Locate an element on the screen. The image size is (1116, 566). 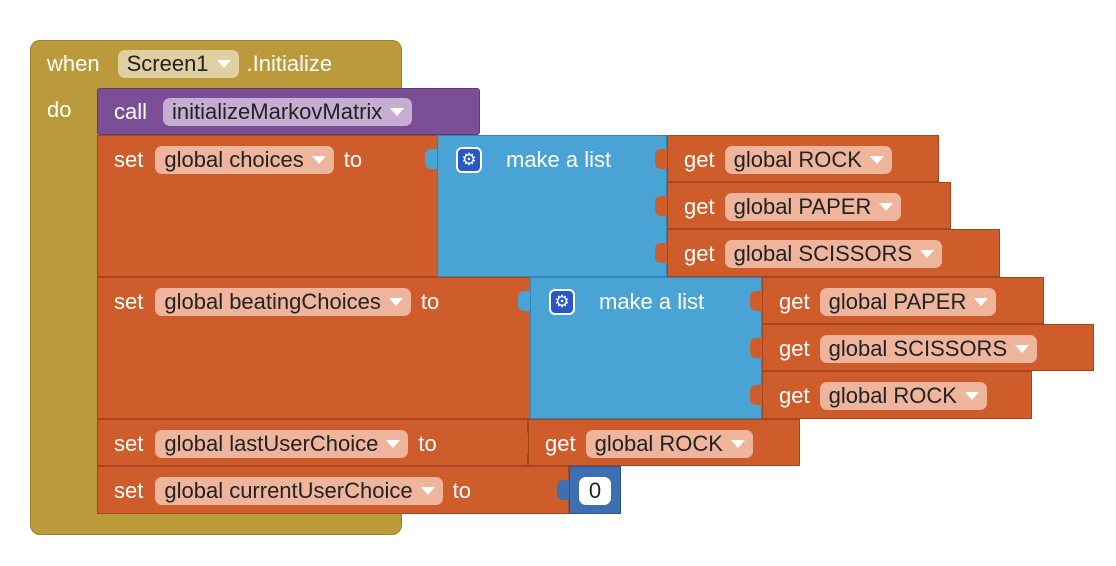
component-dropdown-label: Screen1 is located at coordinates (167, 63).